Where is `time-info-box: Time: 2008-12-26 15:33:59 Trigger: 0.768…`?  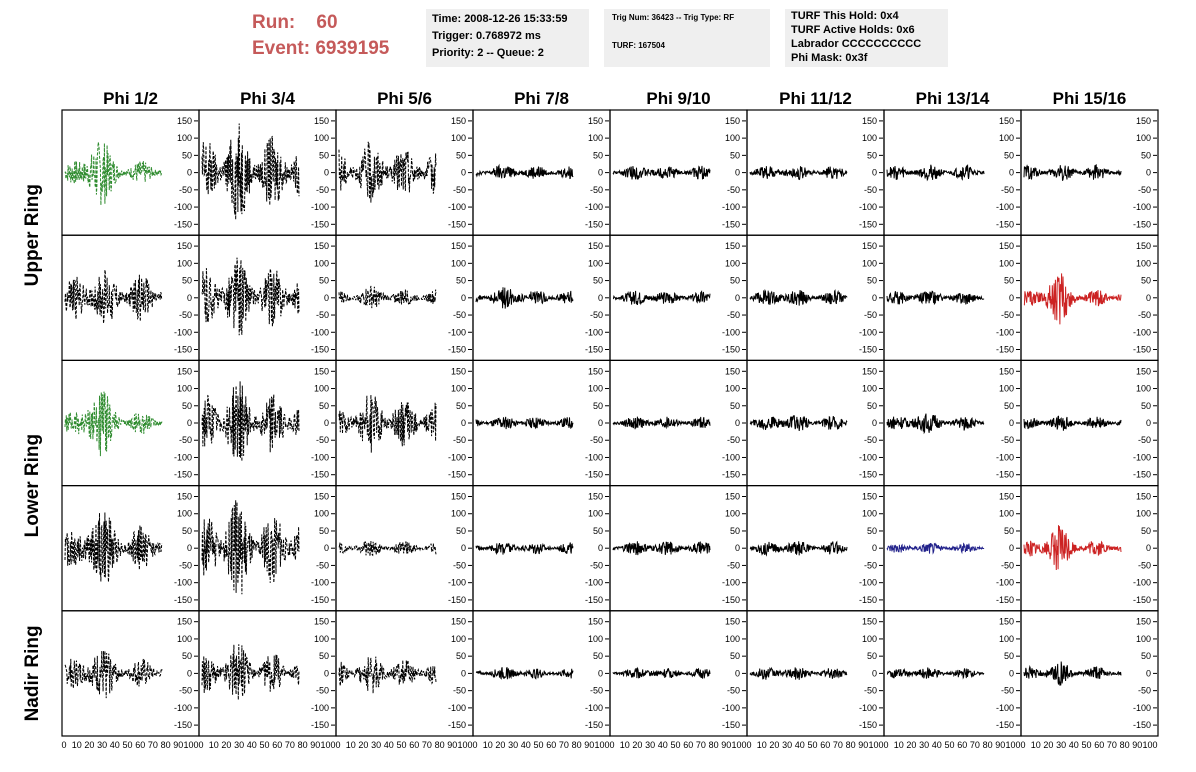 time-info-box: Time: 2008-12-26 15:33:59 Trigger: 0.768… is located at coordinates (507, 38).